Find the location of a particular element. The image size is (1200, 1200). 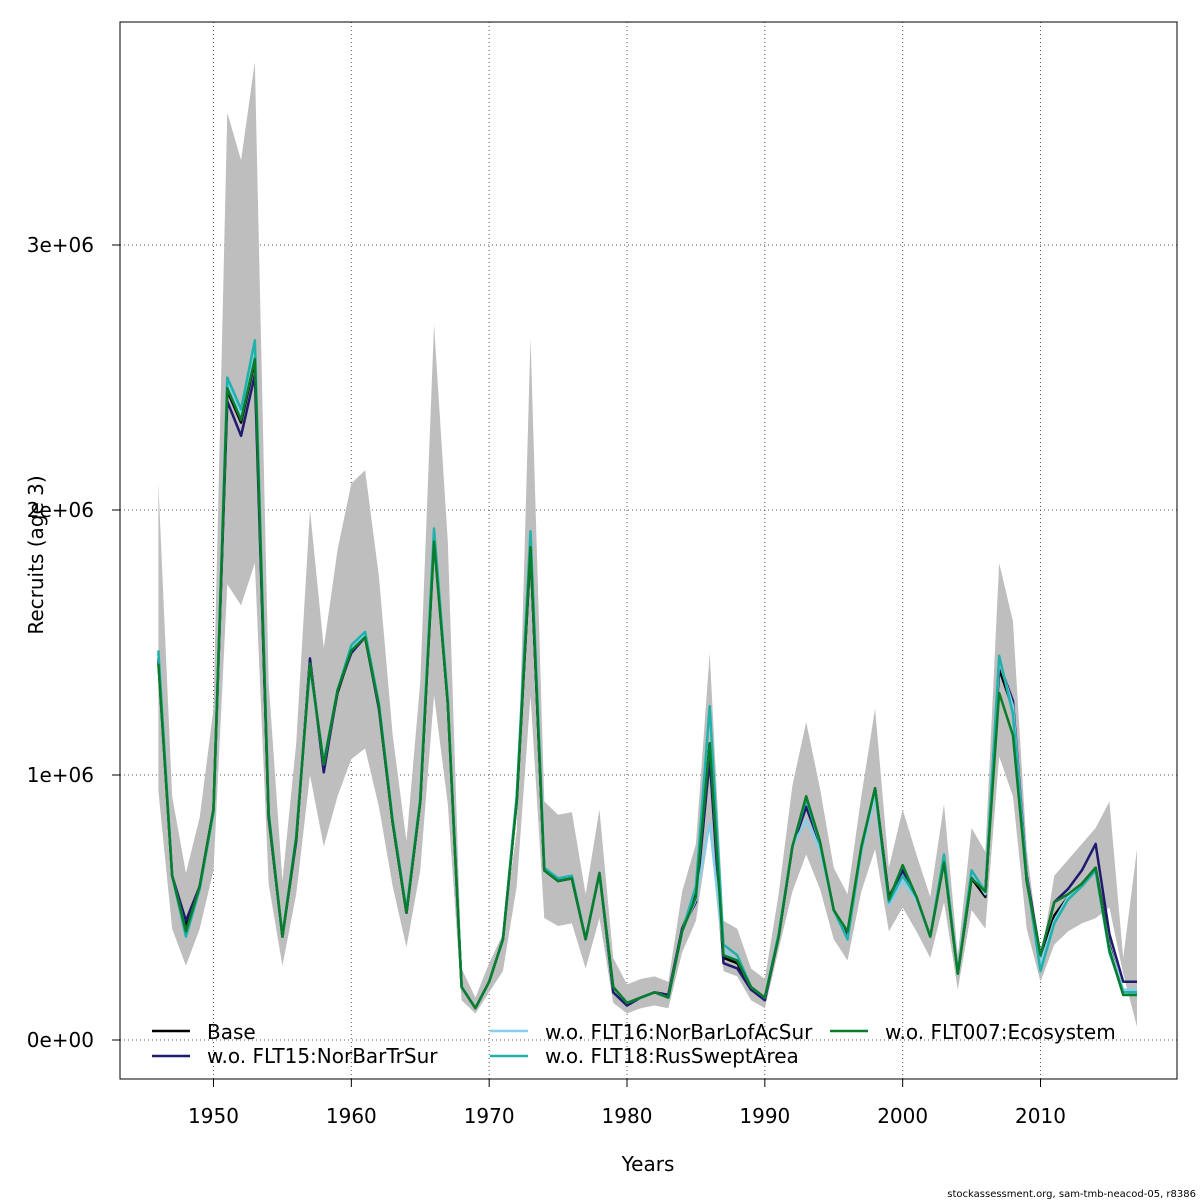

x-tick-label: 1960 is located at coordinates (351, 1116).